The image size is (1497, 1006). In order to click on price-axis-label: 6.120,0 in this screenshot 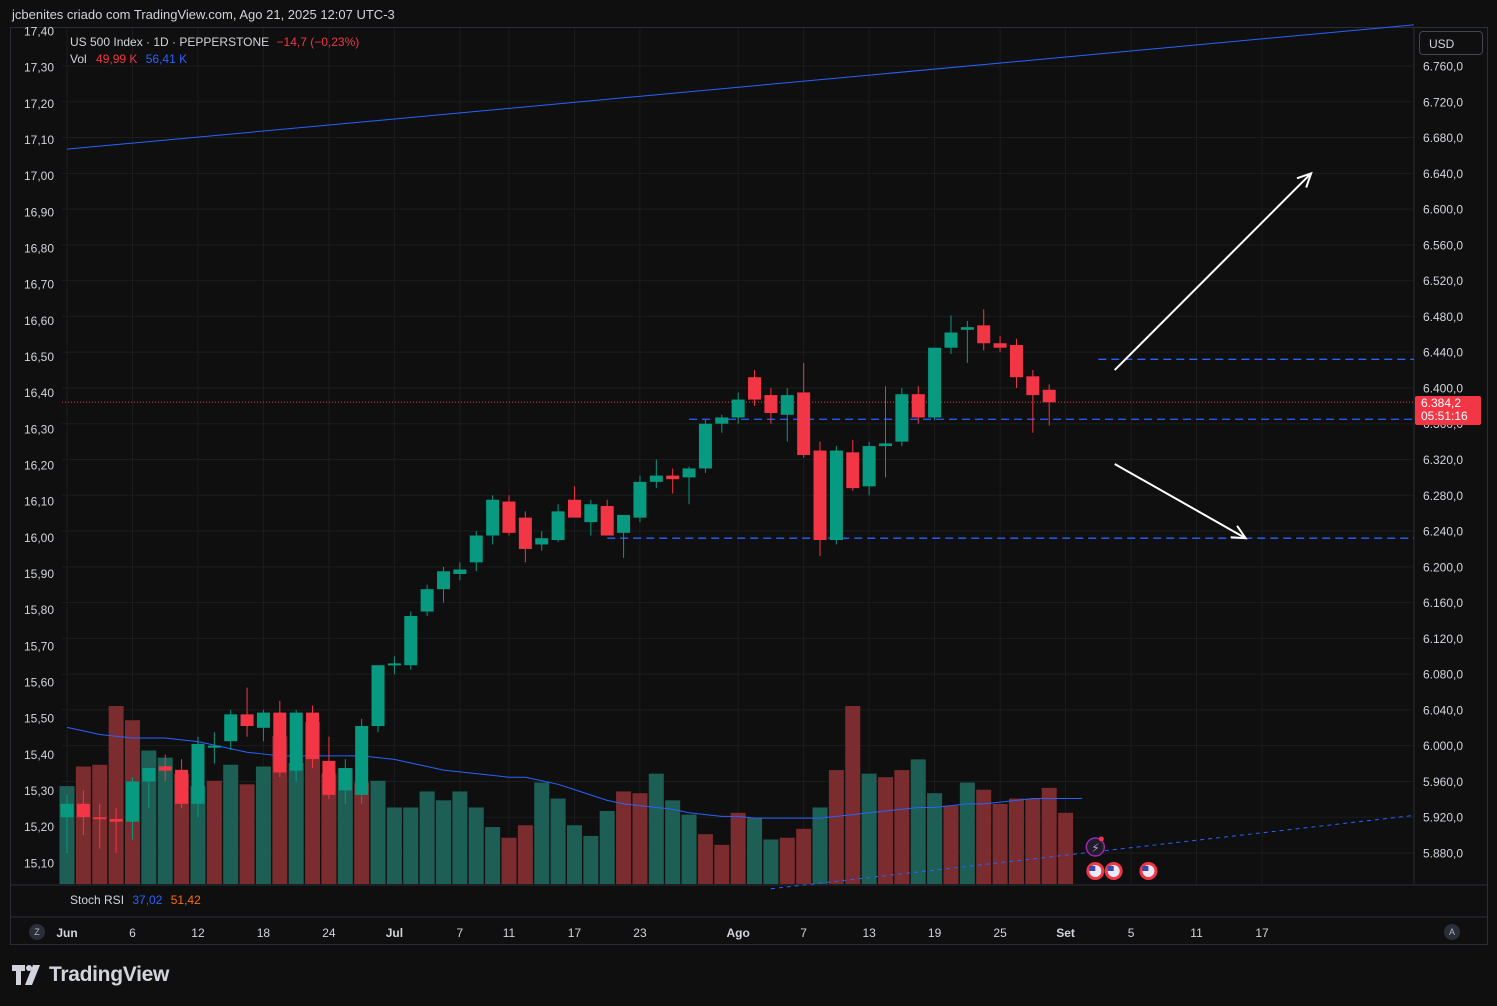, I will do `click(1443, 639)`.